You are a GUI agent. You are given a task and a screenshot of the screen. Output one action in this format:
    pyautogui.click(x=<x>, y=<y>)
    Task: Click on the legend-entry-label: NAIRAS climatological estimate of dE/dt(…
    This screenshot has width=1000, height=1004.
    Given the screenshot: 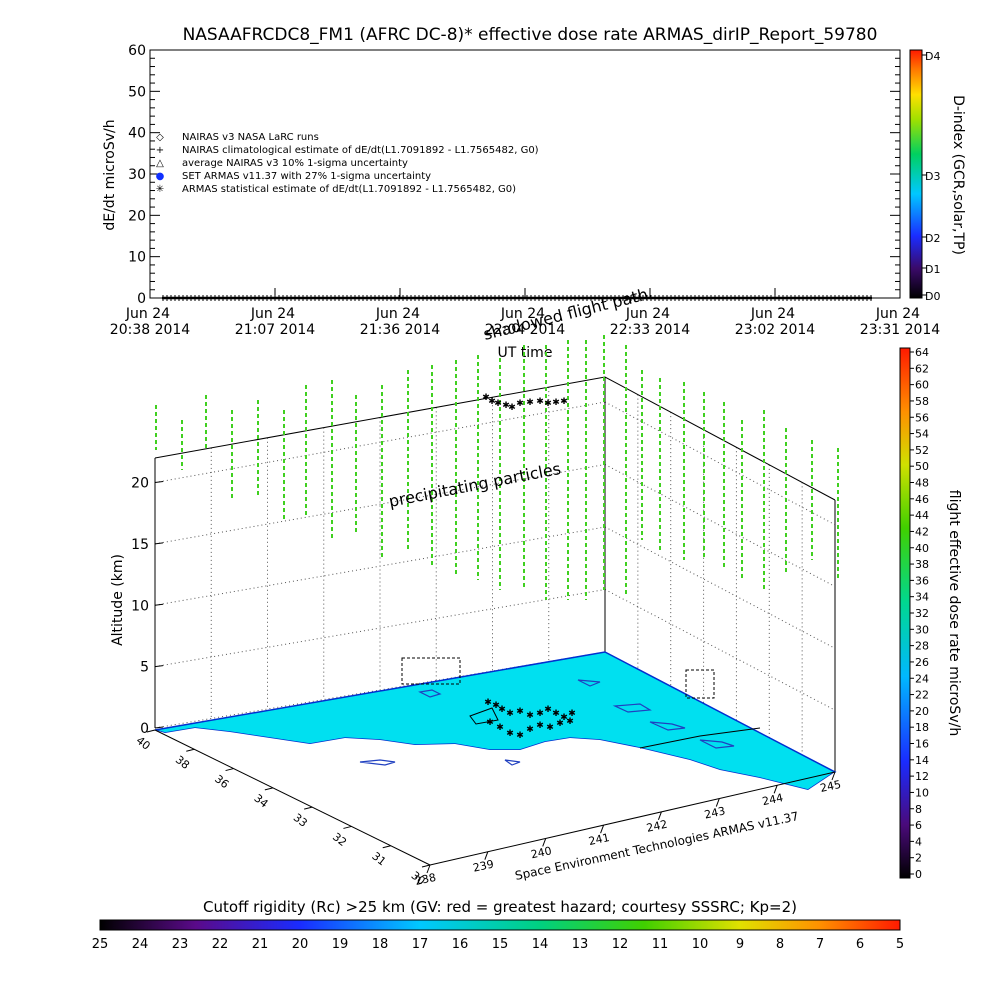 What is the action you would take?
    pyautogui.click(x=360, y=150)
    